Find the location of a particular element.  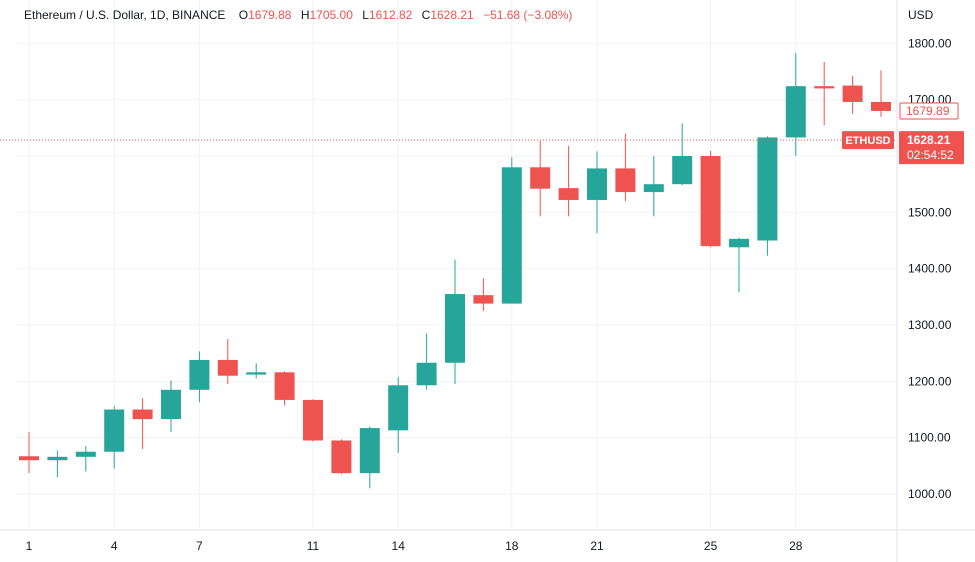

y-tick-label: 1500.00 is located at coordinates (930, 212).